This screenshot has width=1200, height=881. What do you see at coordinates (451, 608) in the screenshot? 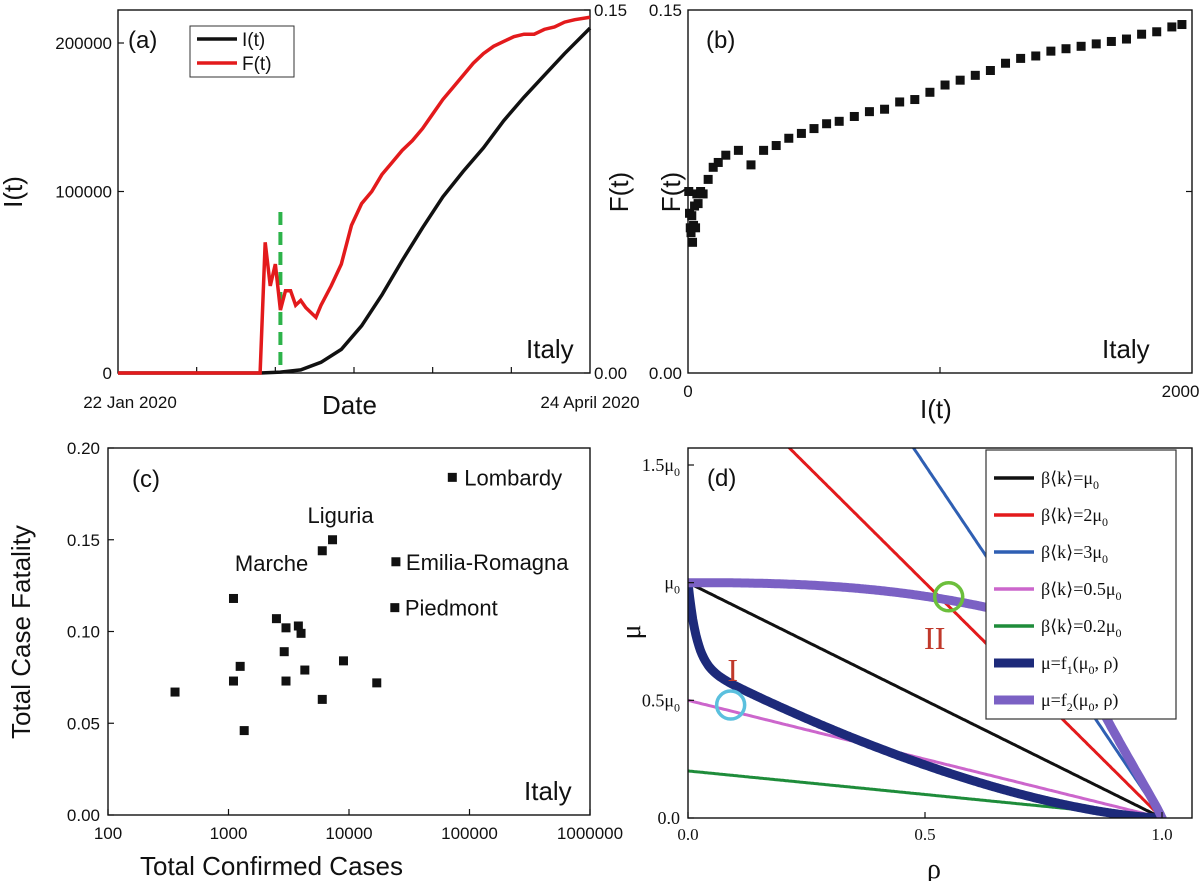
I see `panel-c-point-label: Piedmont` at bounding box center [451, 608].